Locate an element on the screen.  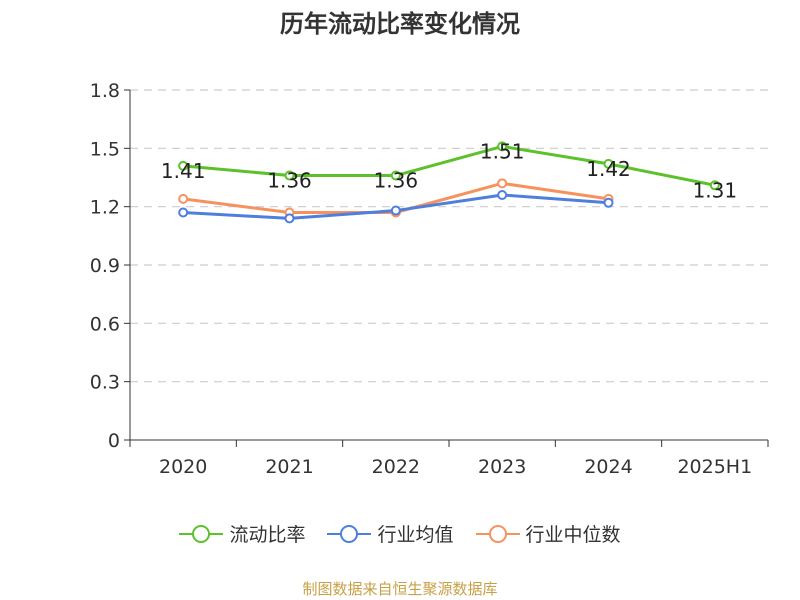
legend-label: 行业均值 is located at coordinates (415, 535).